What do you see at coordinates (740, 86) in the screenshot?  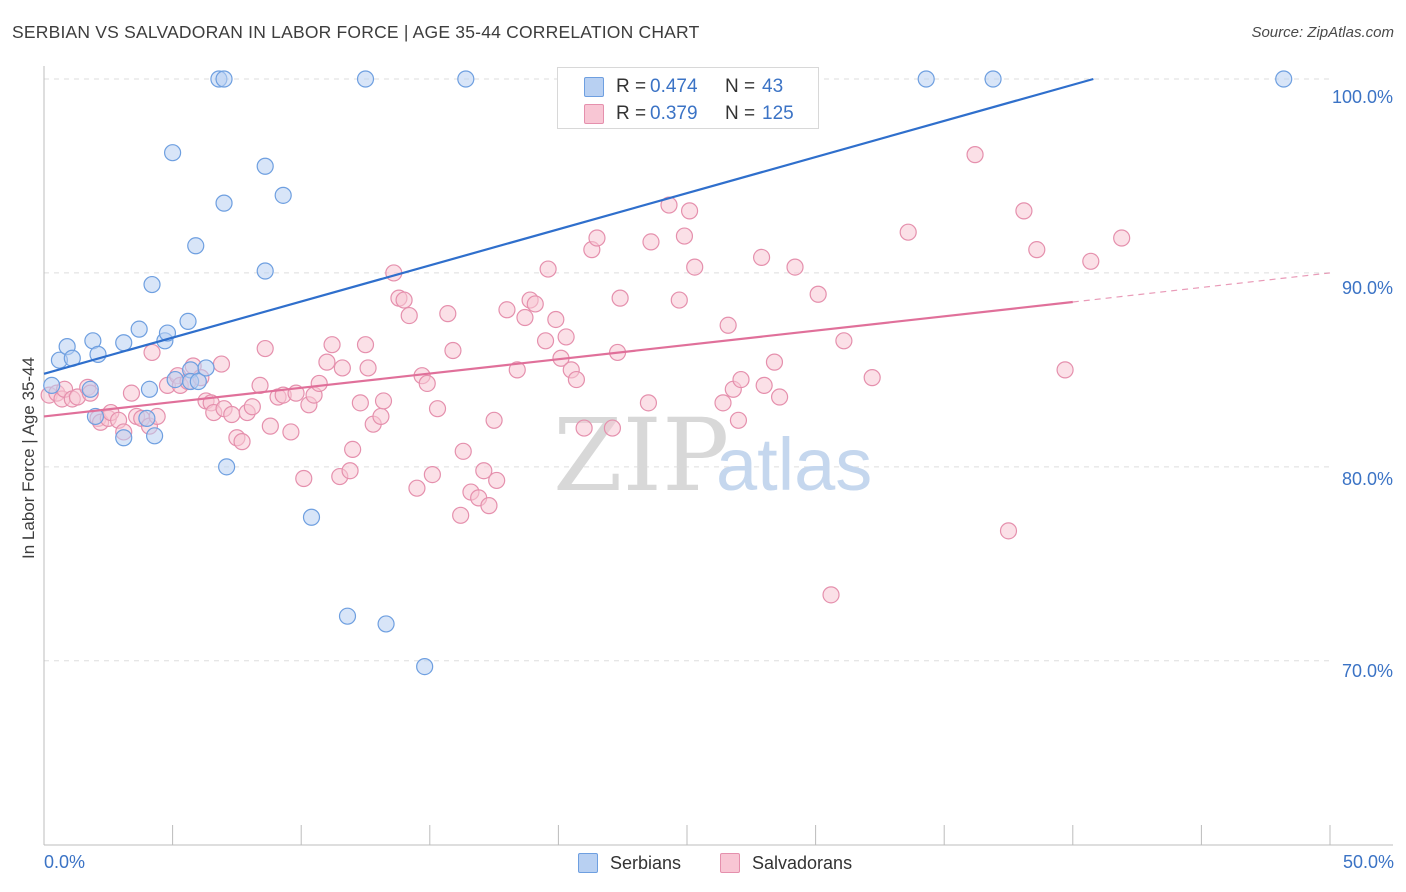 I see `n-label: N =` at bounding box center [740, 86].